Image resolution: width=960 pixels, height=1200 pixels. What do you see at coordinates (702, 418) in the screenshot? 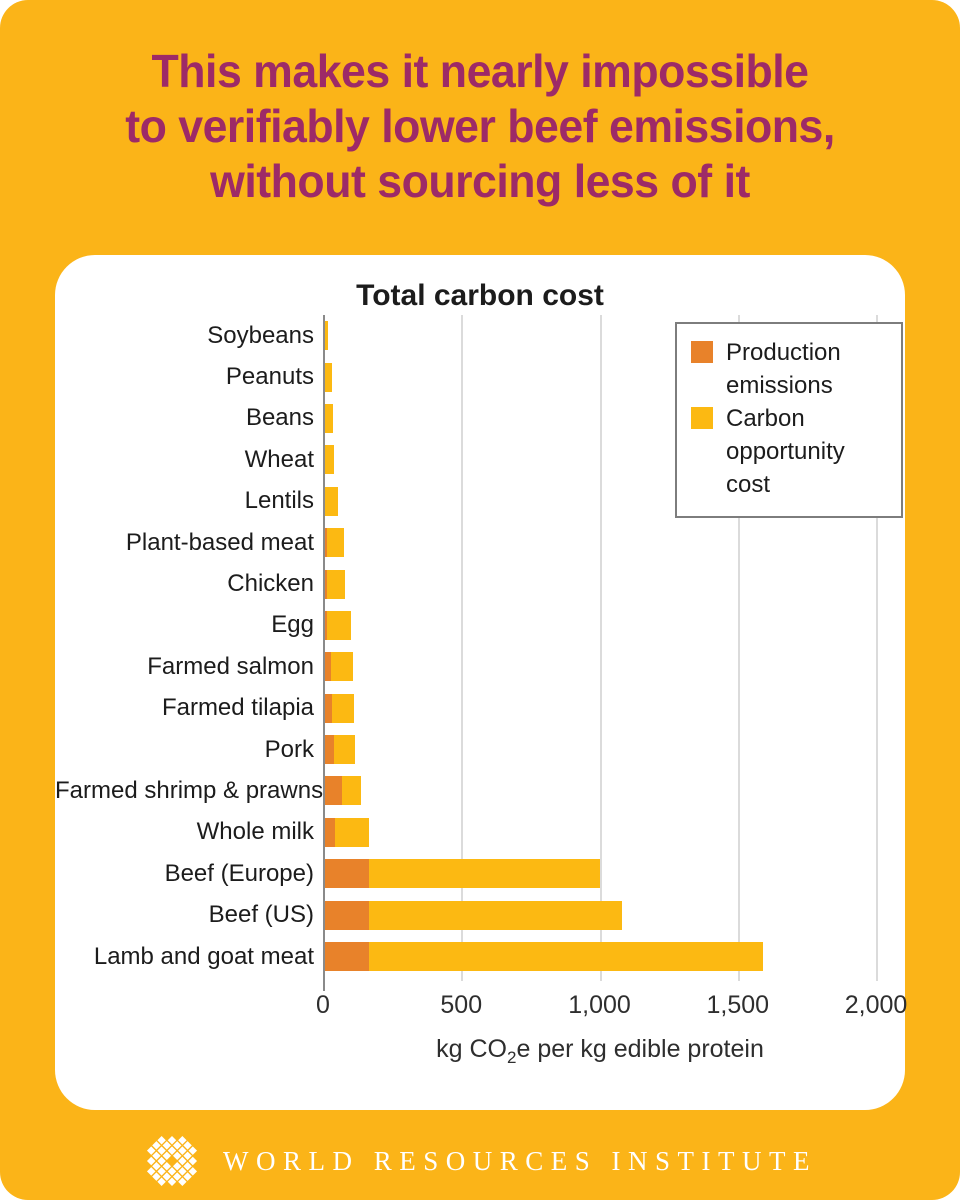
I see `carbon-opportunity-cost-swatch-icon` at bounding box center [702, 418].